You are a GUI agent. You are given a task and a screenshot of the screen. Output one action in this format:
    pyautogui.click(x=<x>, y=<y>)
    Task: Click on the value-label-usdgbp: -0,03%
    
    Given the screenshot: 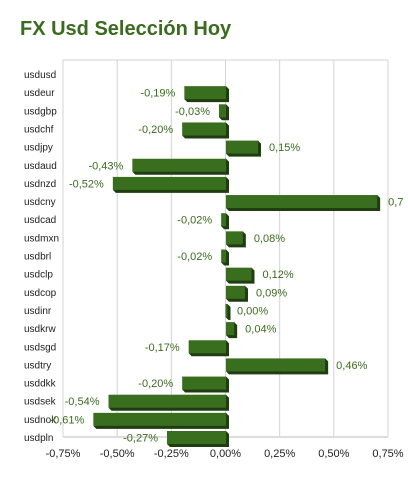 What is the action you would take?
    pyautogui.click(x=192, y=112)
    